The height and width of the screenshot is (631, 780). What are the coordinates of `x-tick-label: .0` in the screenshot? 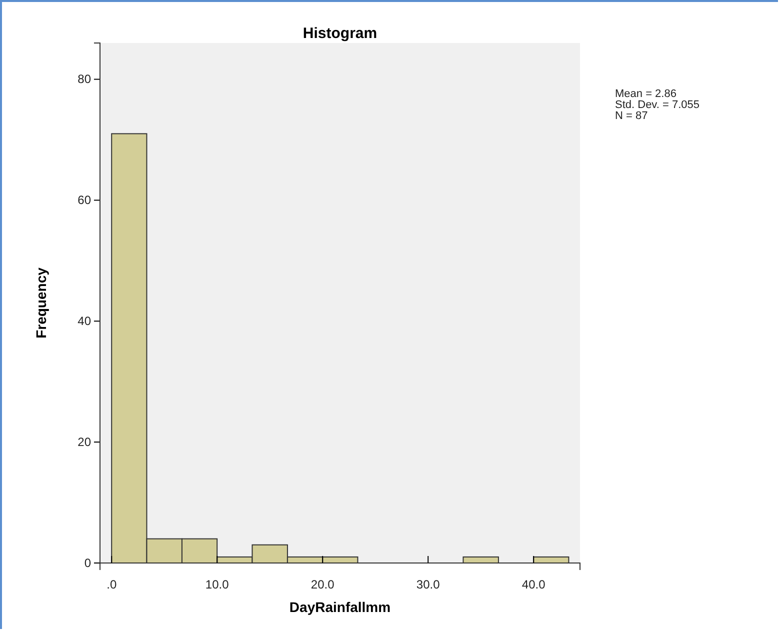 It's located at (111, 585).